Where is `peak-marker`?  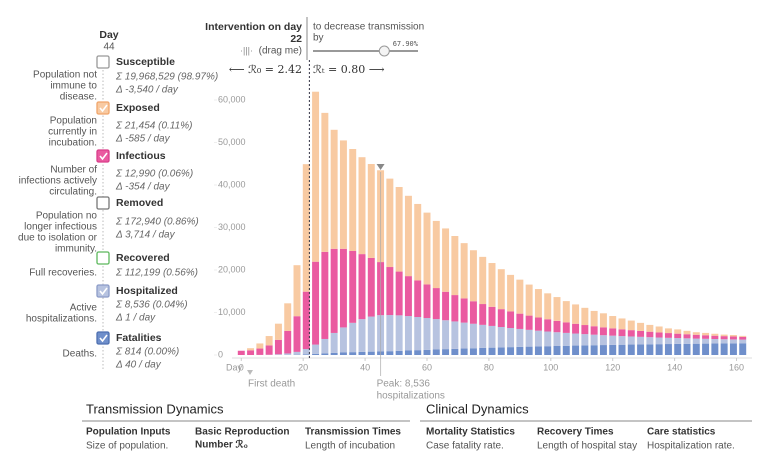
peak-marker is located at coordinates (380, 167).